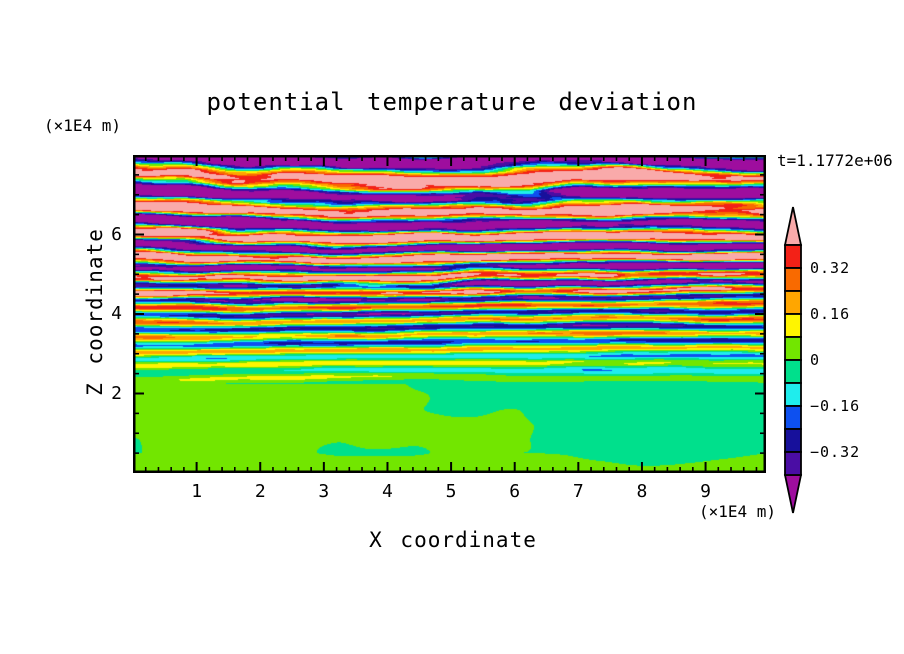 Image resolution: width=904 pixels, height=654 pixels. Describe the element at coordinates (453, 540) in the screenshot. I see `x-axis-title: X coordinate` at that location.